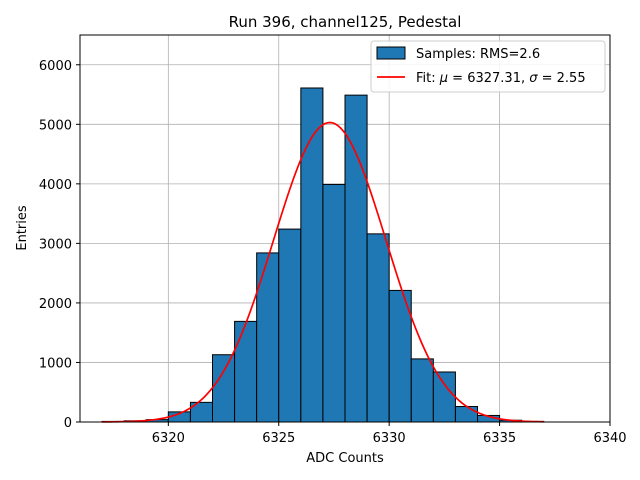  Describe the element at coordinates (499, 438) in the screenshot. I see `x-tick-label: 6335` at that location.